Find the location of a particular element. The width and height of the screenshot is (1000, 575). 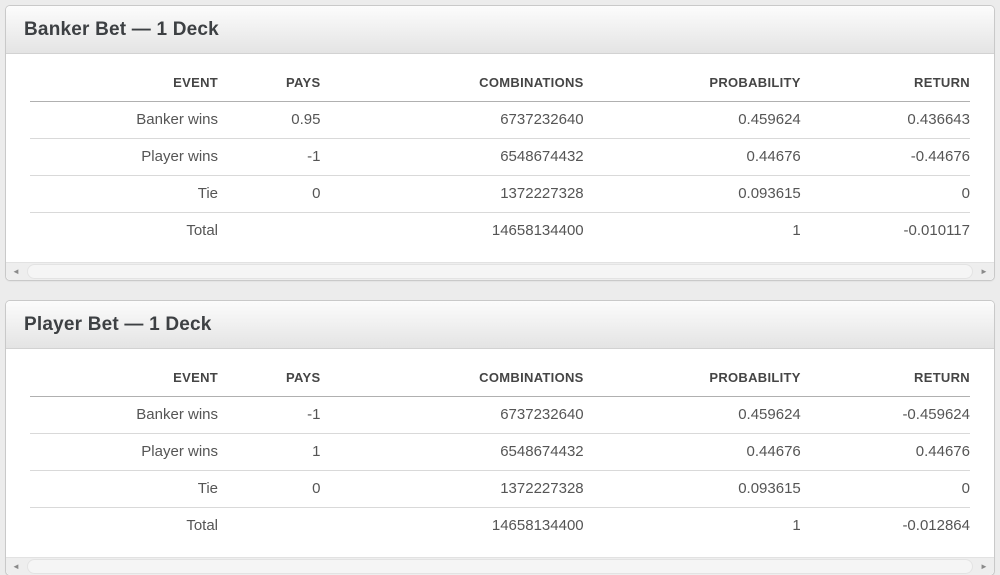

row-total: Total 14658134400 1 -0.010117 is located at coordinates (500, 231).